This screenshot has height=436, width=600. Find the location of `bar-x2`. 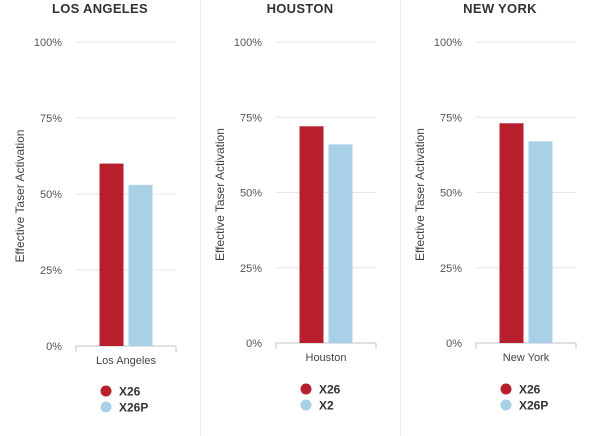

bar-x2 is located at coordinates (340, 243).